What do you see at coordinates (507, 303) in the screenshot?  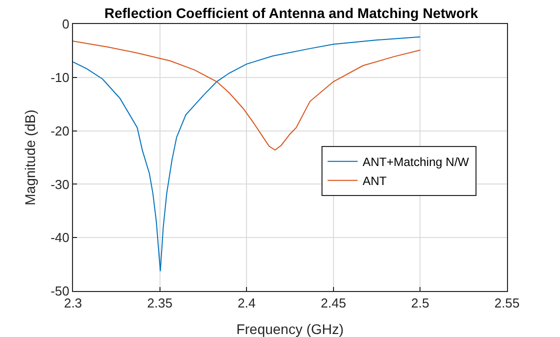 I see `x-tick-label: 2.55` at bounding box center [507, 303].